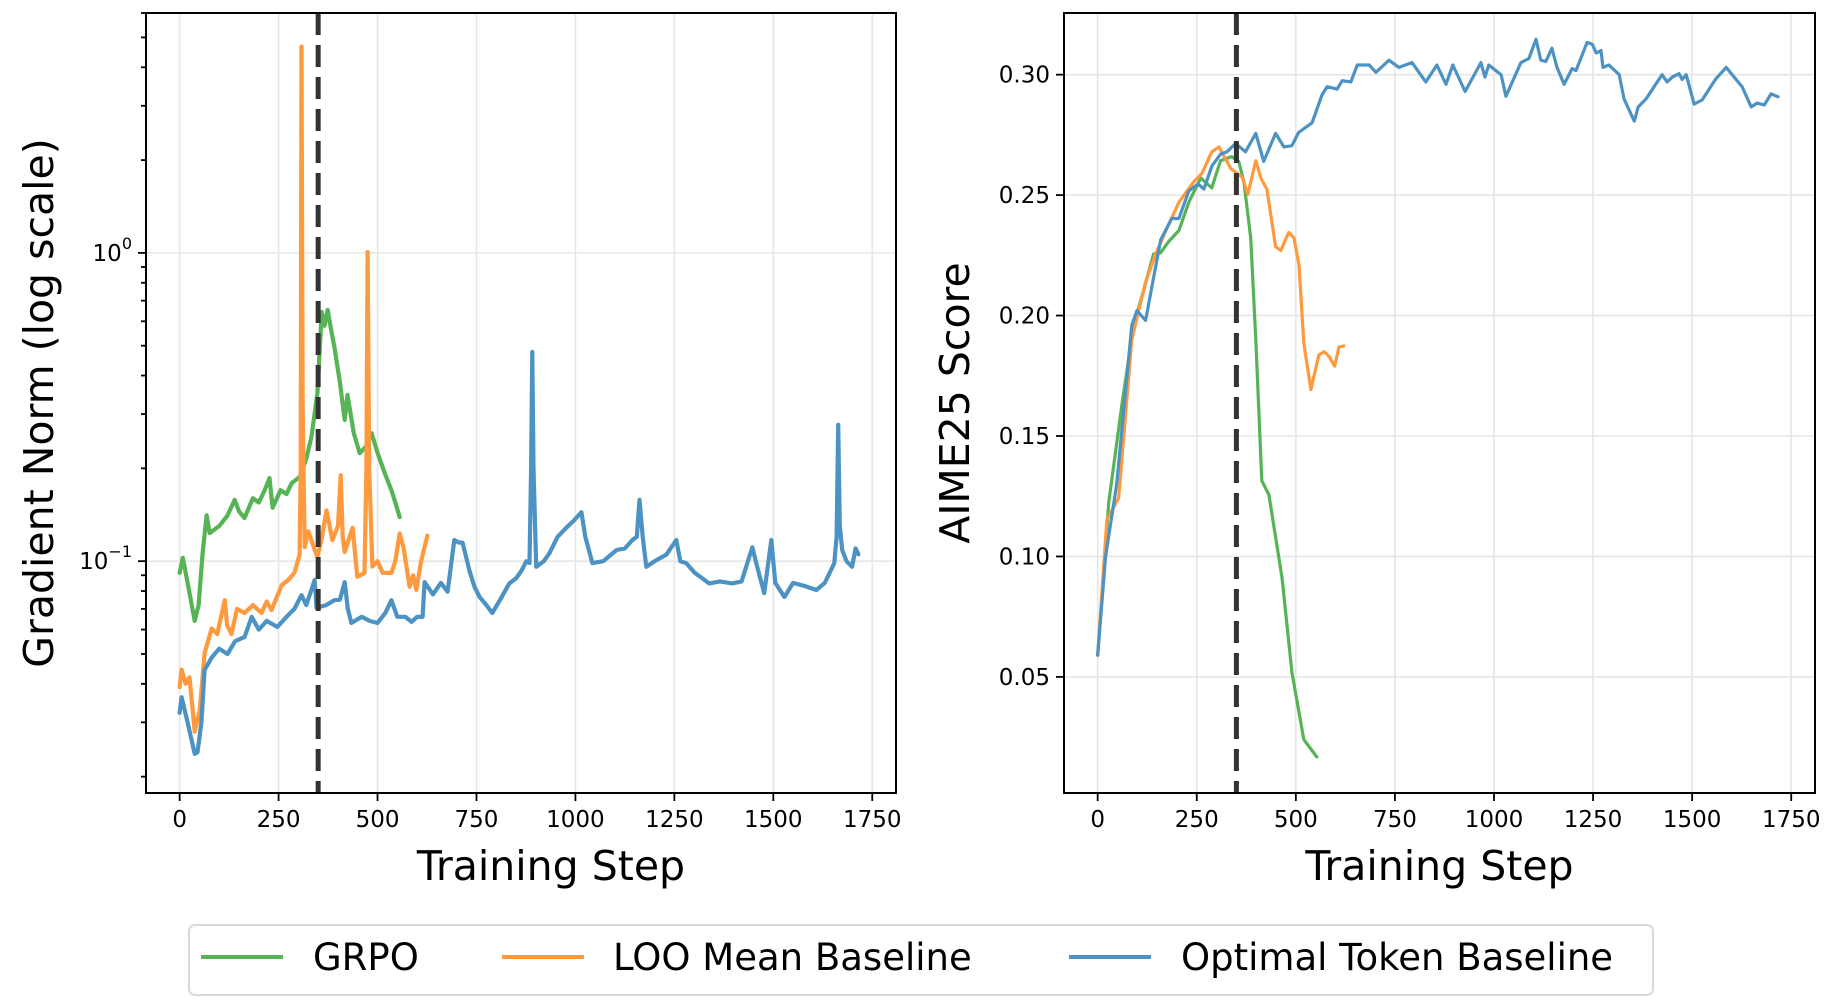  Describe the element at coordinates (289, 465) in the screenshot. I see `series-line-grpo` at that location.